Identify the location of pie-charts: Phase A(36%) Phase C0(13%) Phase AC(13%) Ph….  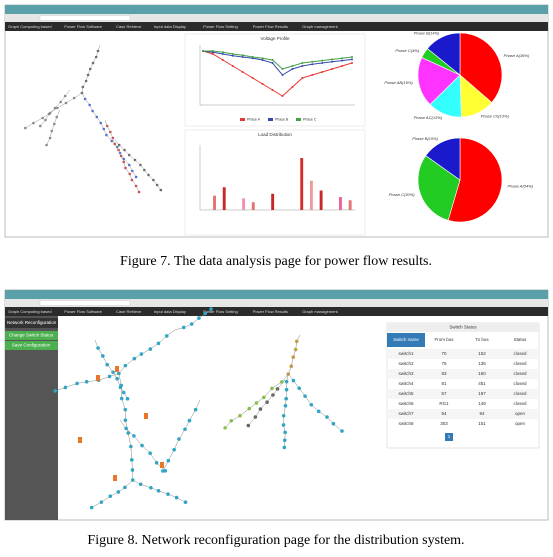
(459, 127).